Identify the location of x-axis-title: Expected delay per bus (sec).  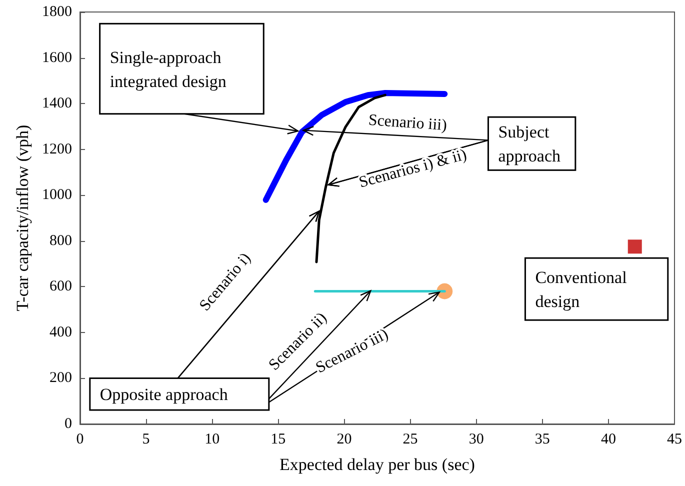
(377, 464).